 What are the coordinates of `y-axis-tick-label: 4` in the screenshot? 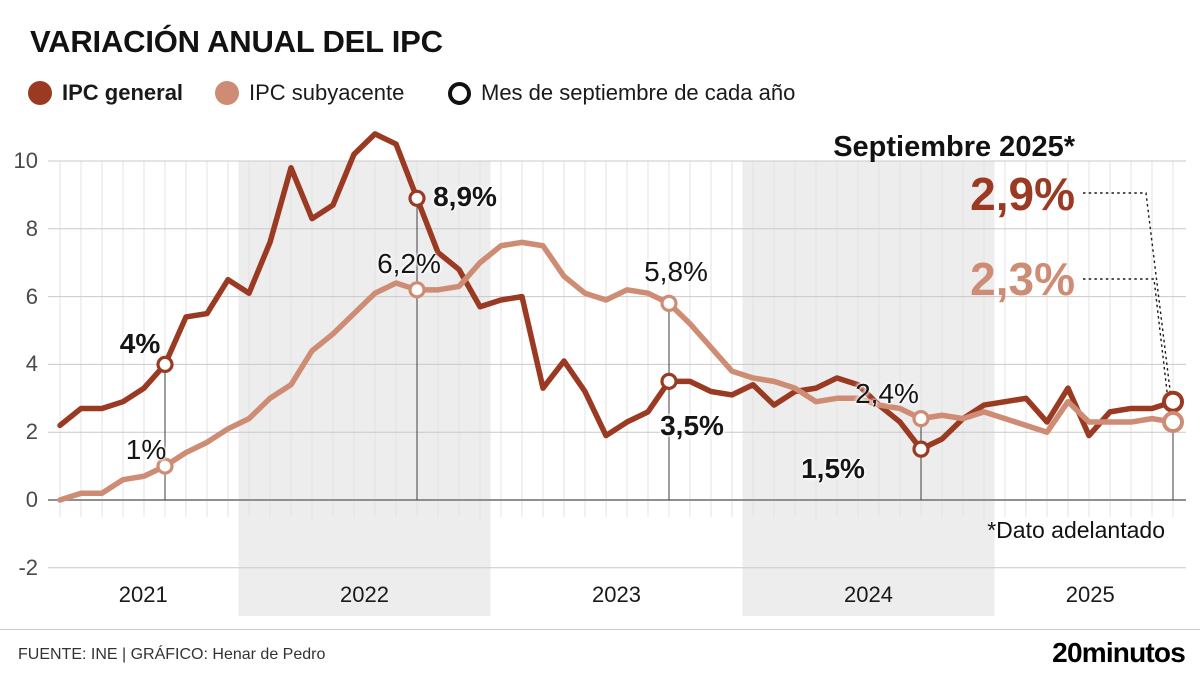 It's located at (31, 364).